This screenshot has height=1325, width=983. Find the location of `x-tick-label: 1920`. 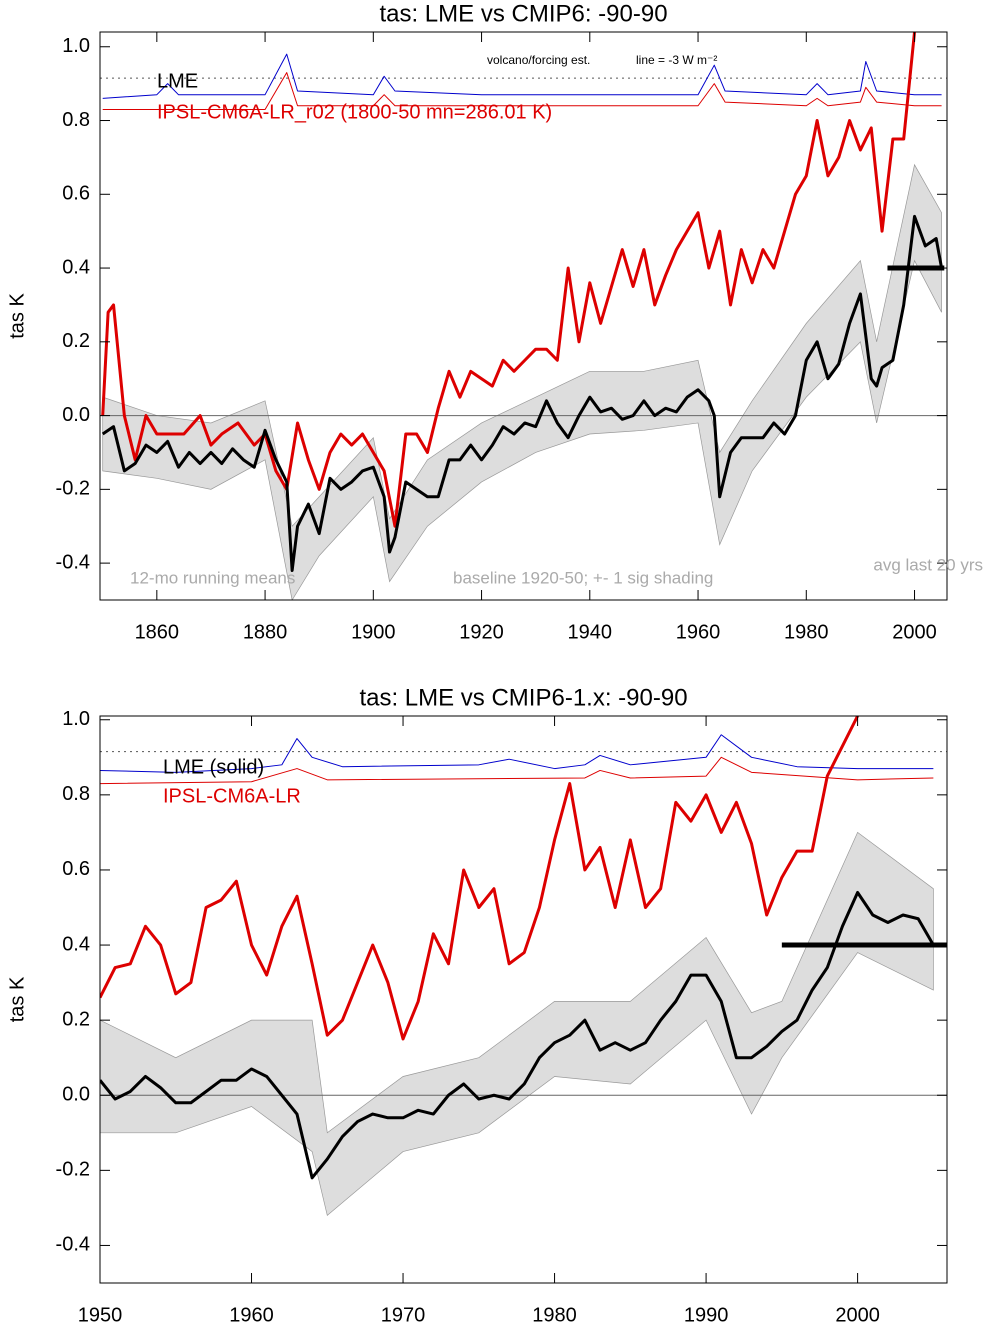

x-tick-label: 1920 is located at coordinates (481, 632).